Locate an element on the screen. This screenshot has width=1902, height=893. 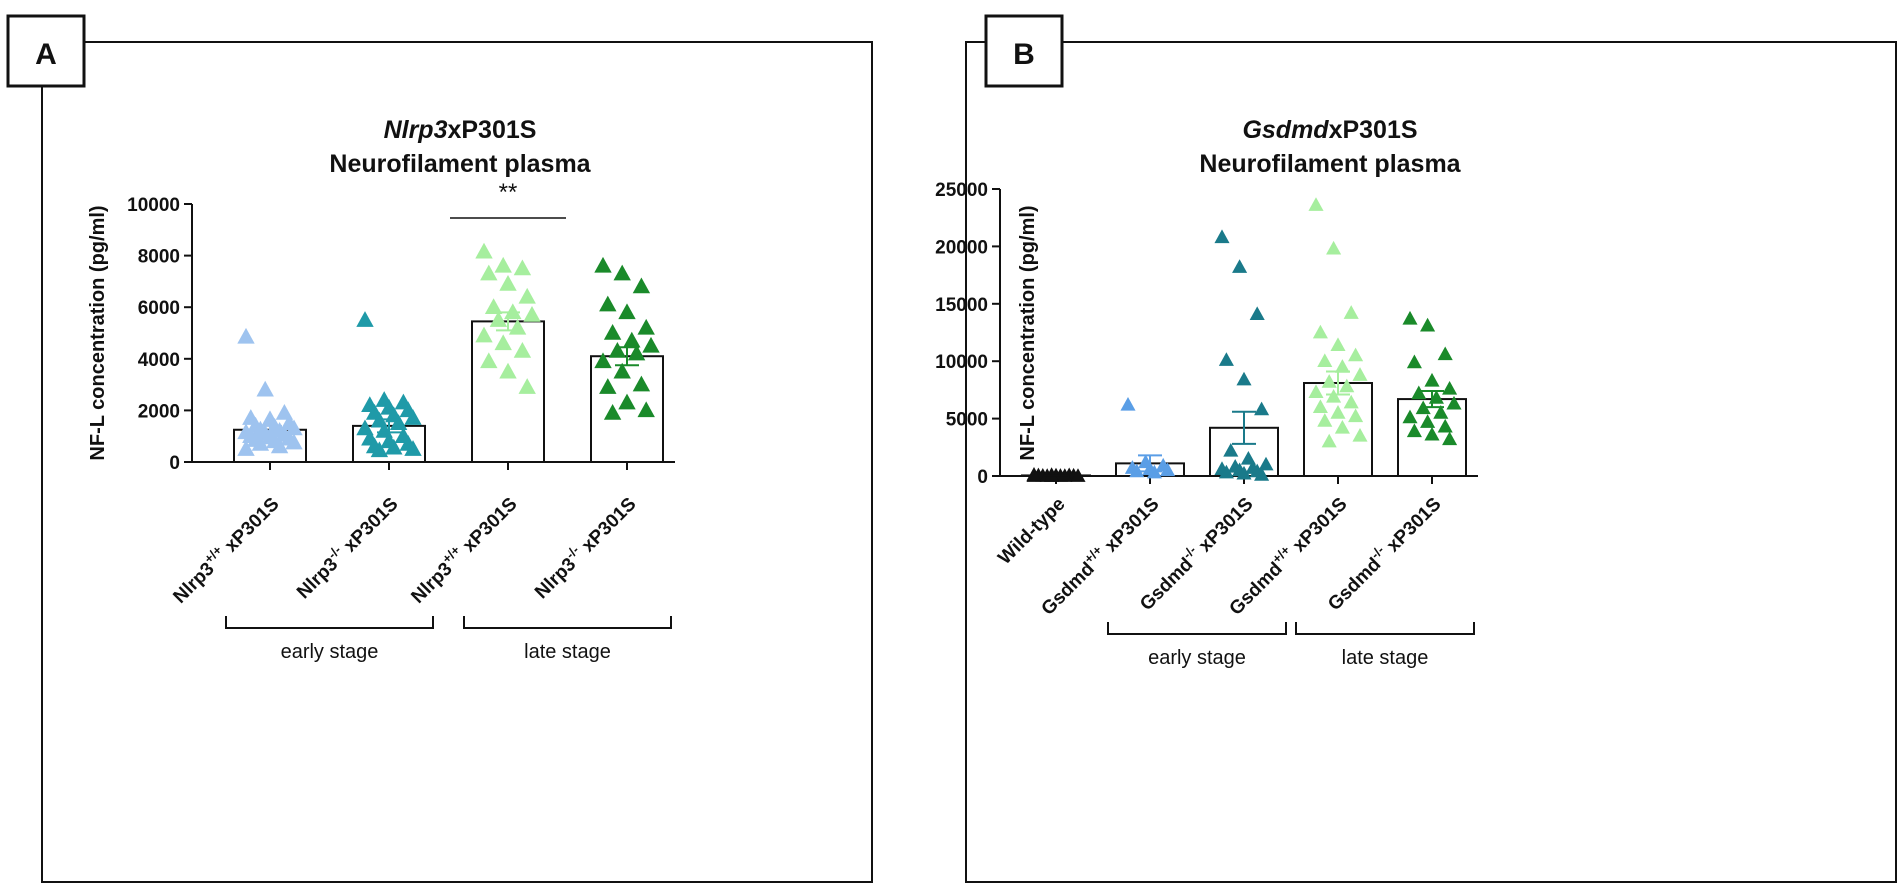
y-tick-label: 20000 is located at coordinates (961, 247).